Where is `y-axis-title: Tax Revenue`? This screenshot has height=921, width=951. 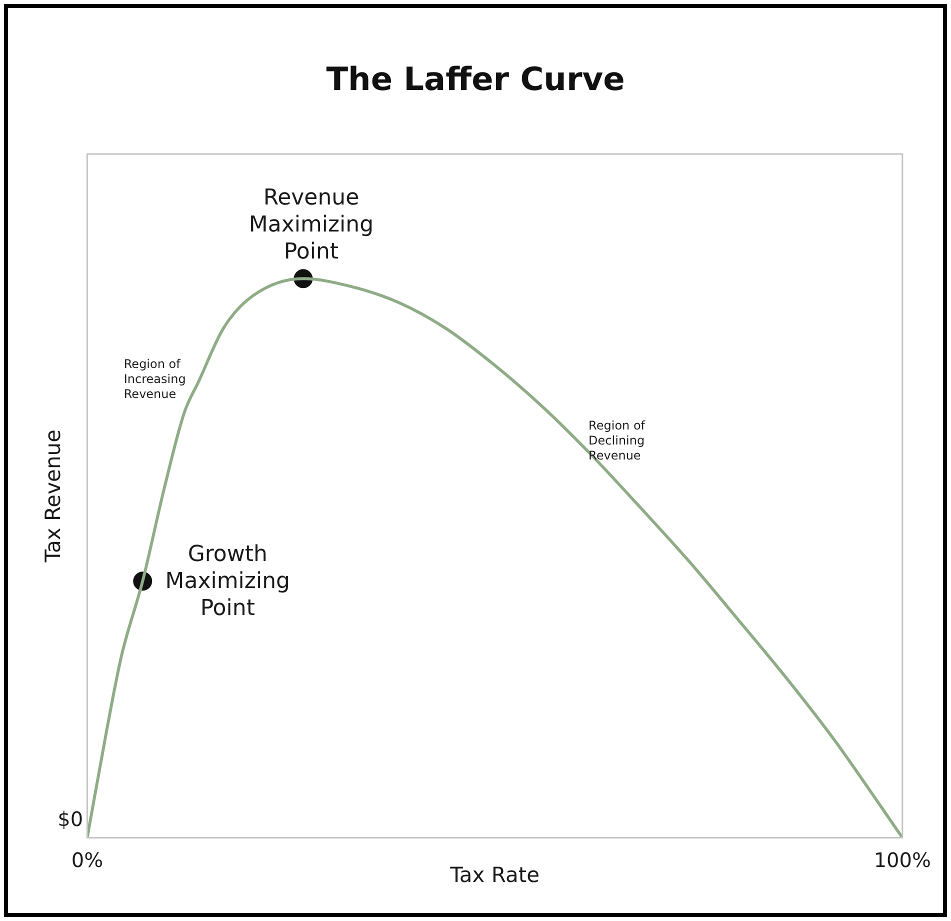 y-axis-title: Tax Revenue is located at coordinates (53, 497).